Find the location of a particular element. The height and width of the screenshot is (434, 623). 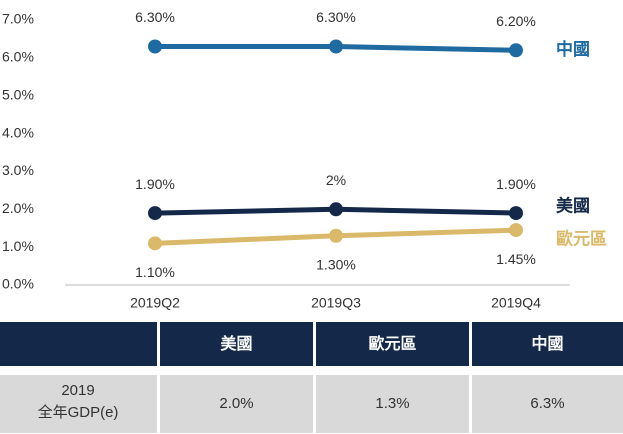

data-label: 1.45% is located at coordinates (516, 259).